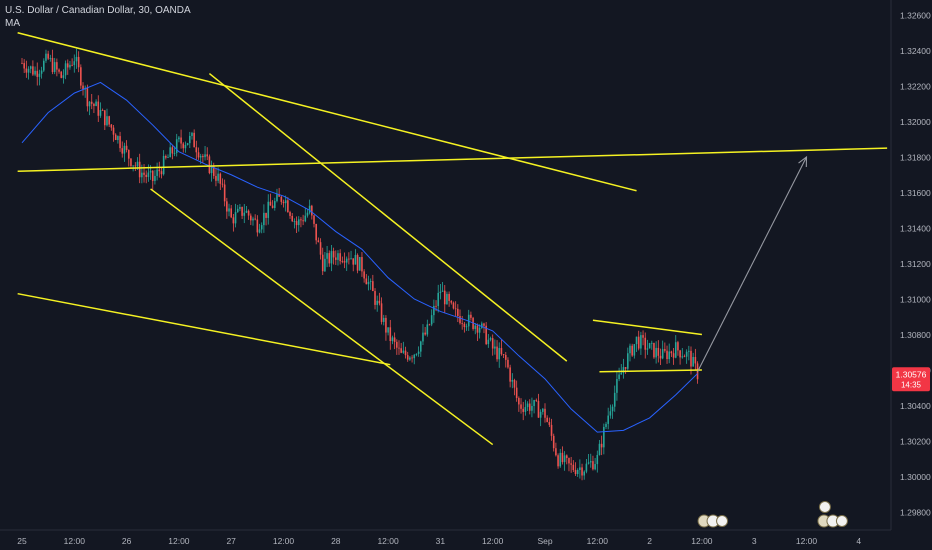 The height and width of the screenshot is (550, 932). What do you see at coordinates (127, 541) in the screenshot?
I see `time-tick-label: 26` at bounding box center [127, 541].